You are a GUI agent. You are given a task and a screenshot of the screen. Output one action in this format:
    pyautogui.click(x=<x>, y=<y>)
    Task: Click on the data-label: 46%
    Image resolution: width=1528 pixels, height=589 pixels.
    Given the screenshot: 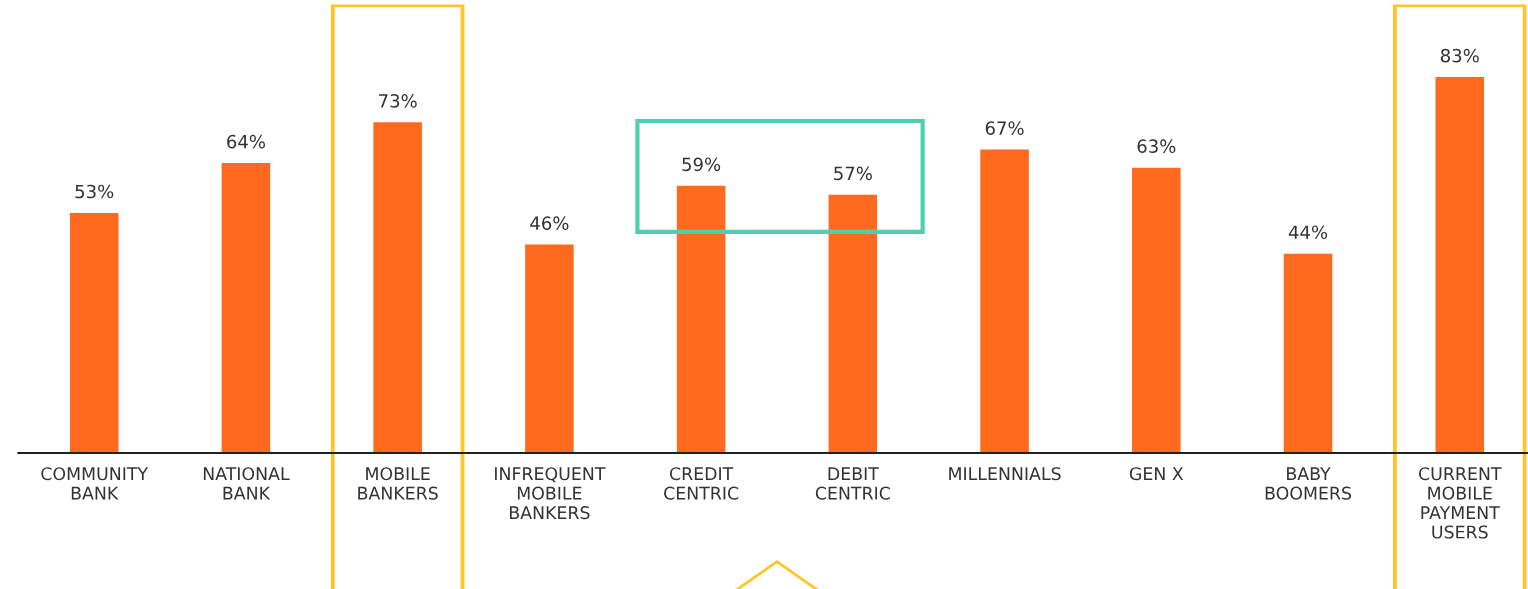 What is the action you would take?
    pyautogui.click(x=549, y=223)
    